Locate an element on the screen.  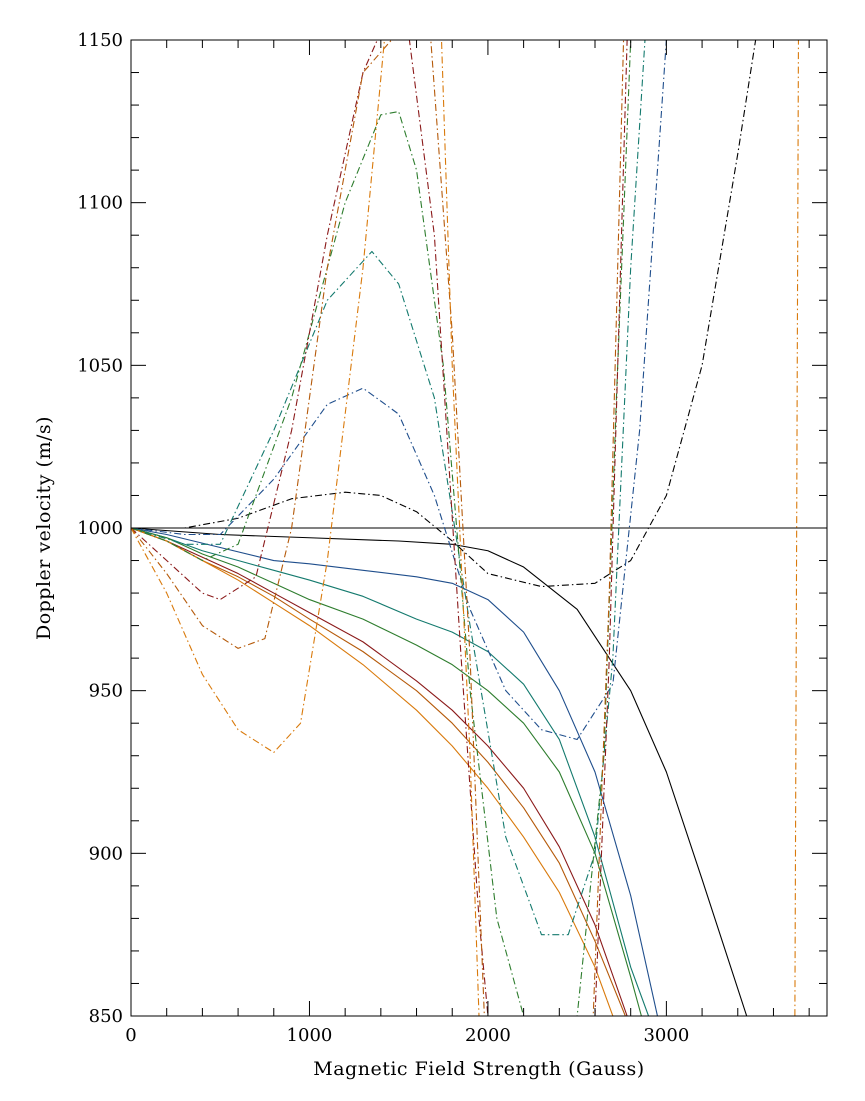
y-tick-label: 1100 is located at coordinates (100, 203).